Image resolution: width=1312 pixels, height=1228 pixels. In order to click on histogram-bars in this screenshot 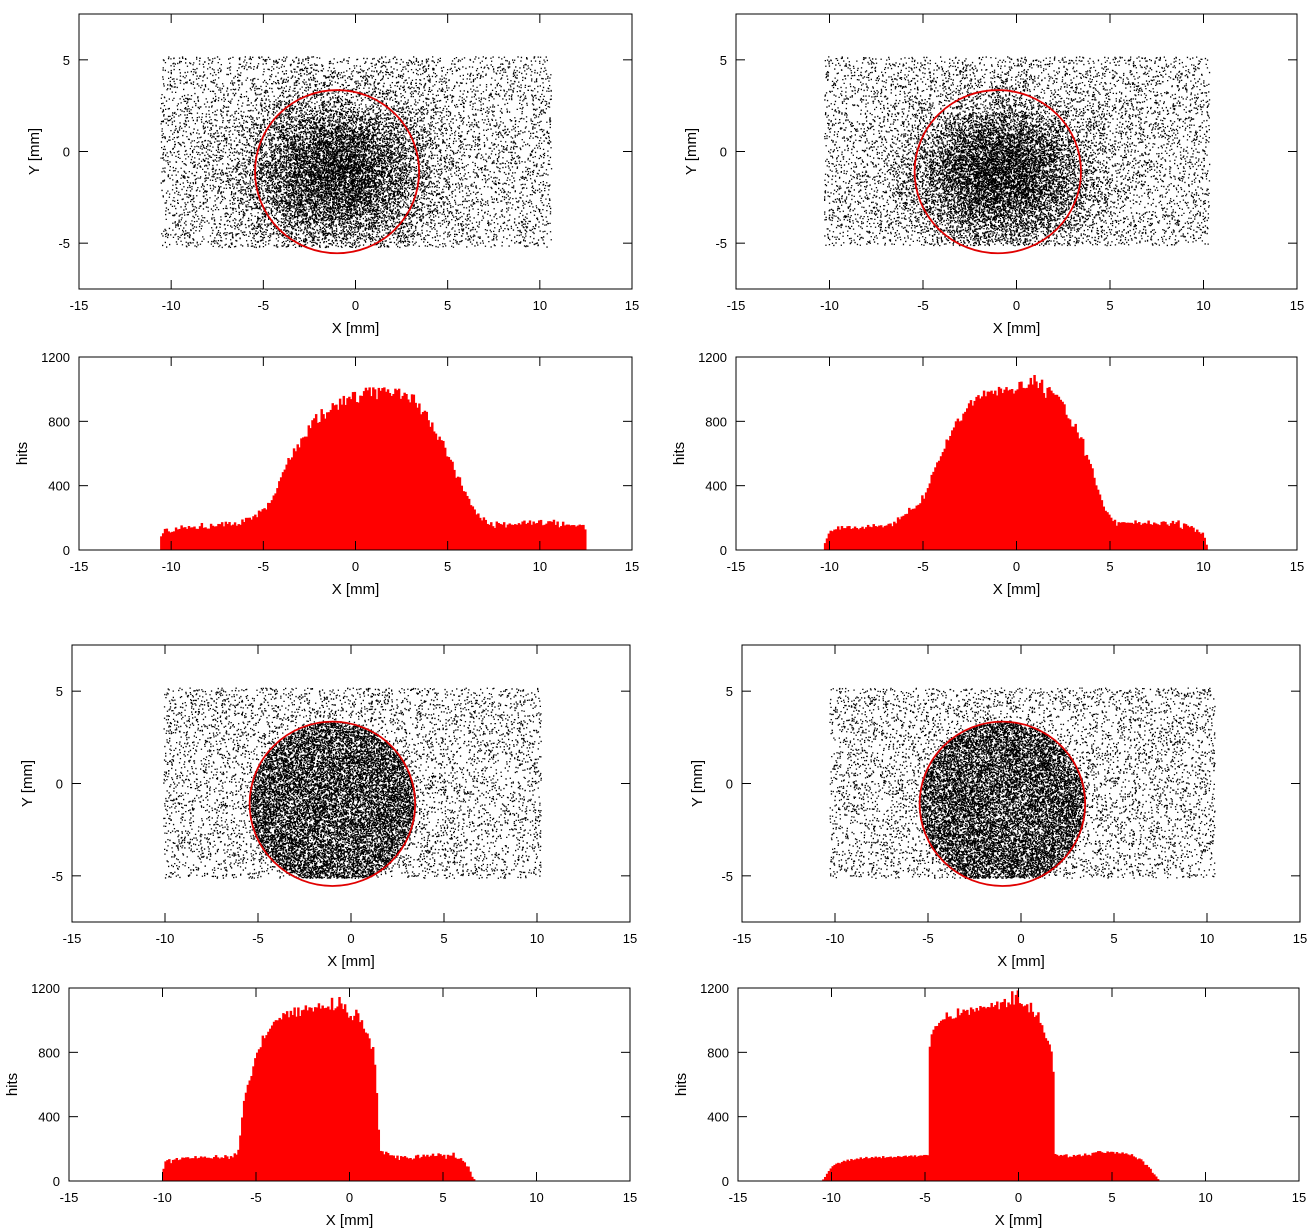, I will do `click(373, 468)`.